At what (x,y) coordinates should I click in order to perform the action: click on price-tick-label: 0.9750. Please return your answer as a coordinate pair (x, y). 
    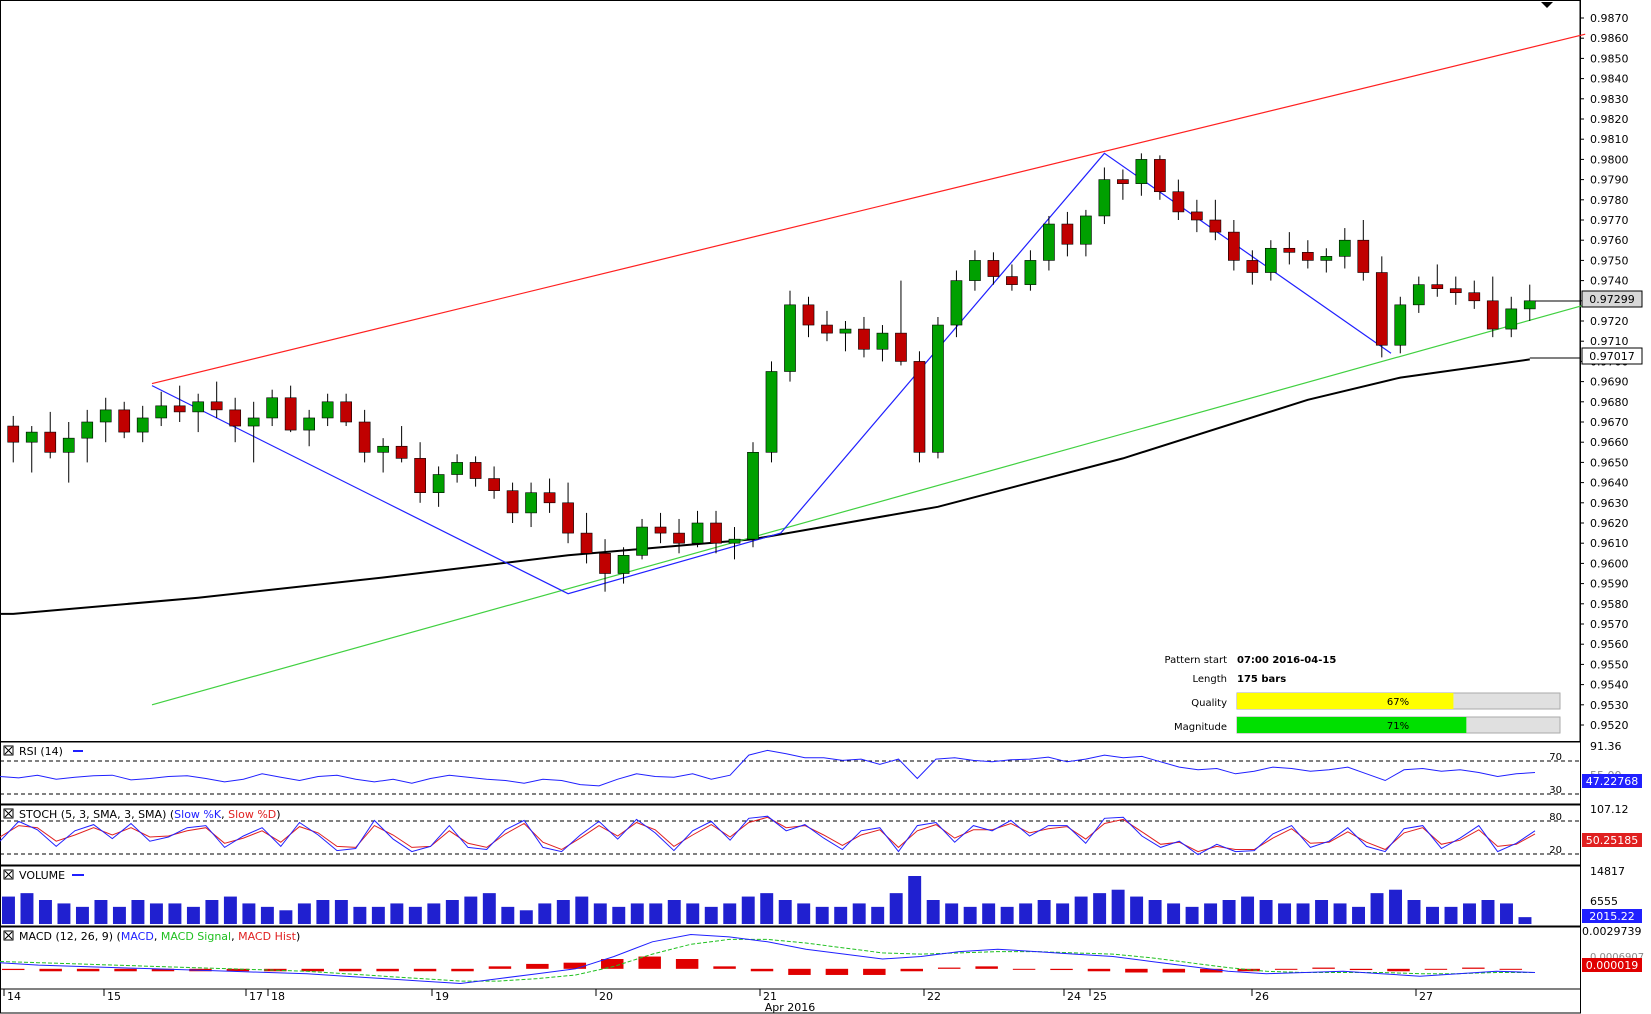
    Looking at the image, I should click on (1609, 260).